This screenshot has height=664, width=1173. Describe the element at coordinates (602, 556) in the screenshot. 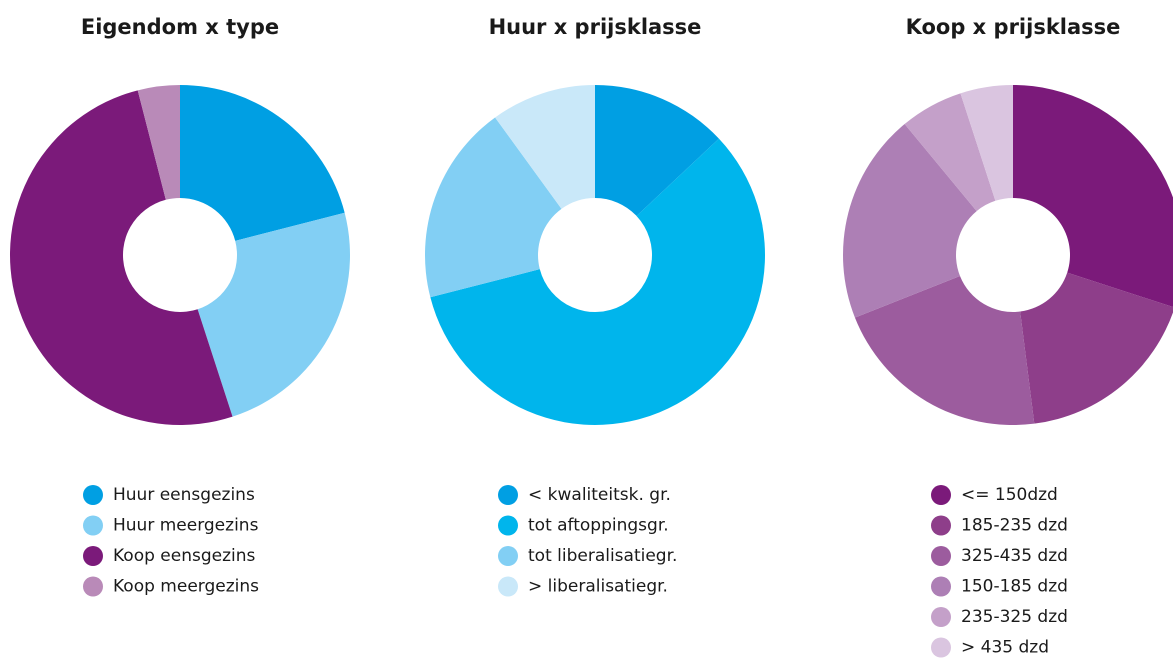

I see `legend-label: tot liberalisatiegr.` at that location.